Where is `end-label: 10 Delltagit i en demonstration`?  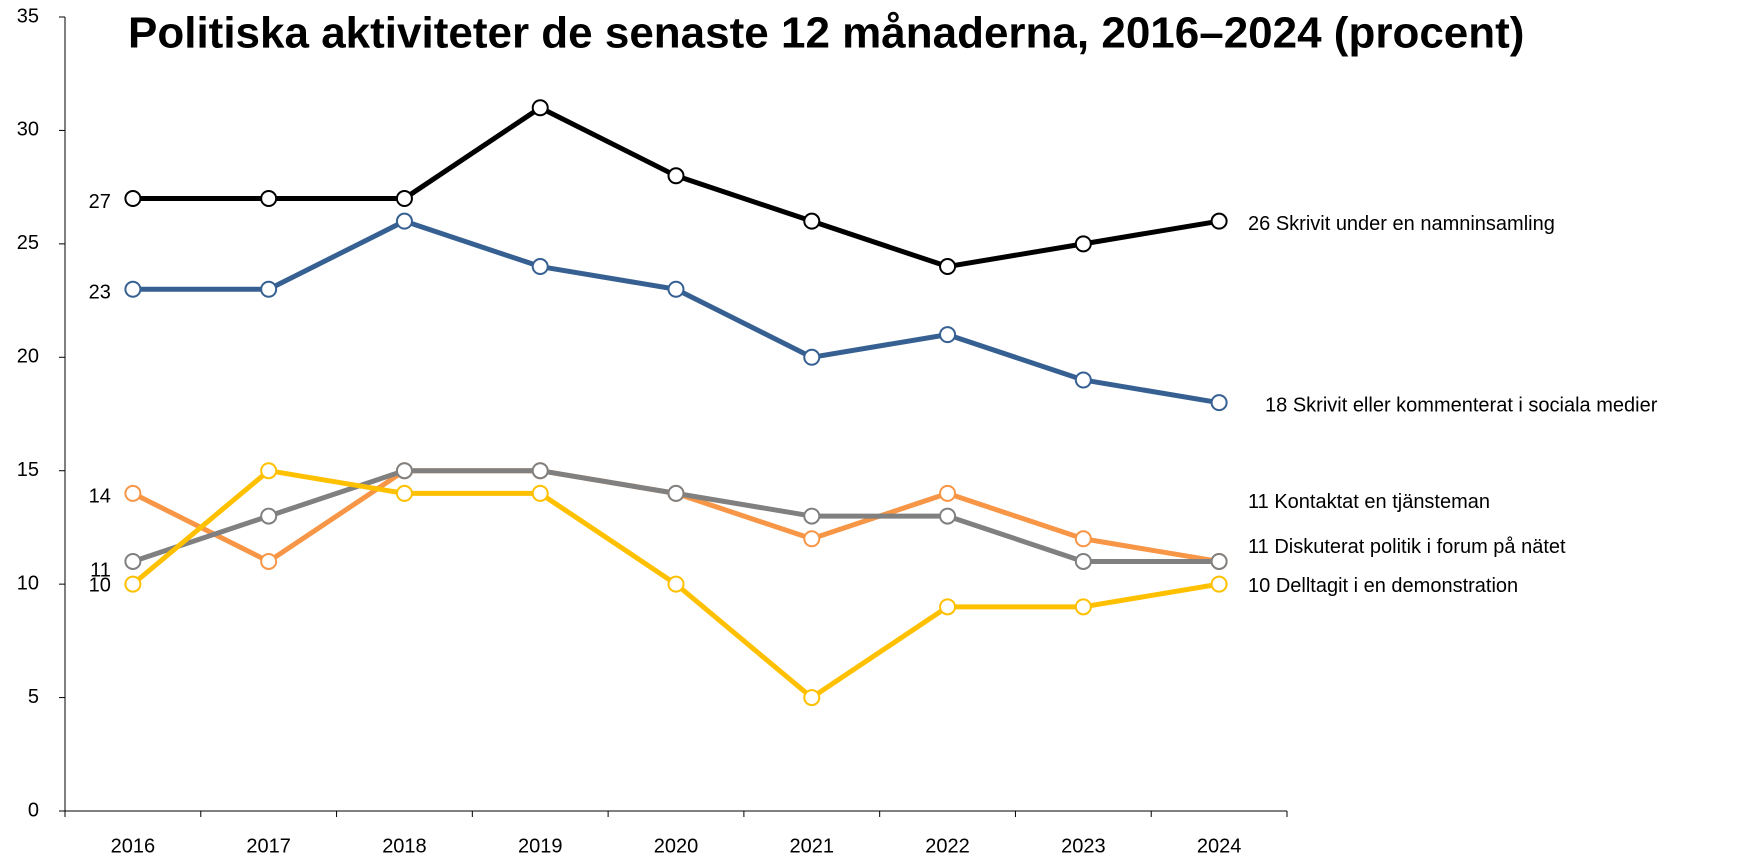
end-label: 10 Delltagit i en demonstration is located at coordinates (1383, 586).